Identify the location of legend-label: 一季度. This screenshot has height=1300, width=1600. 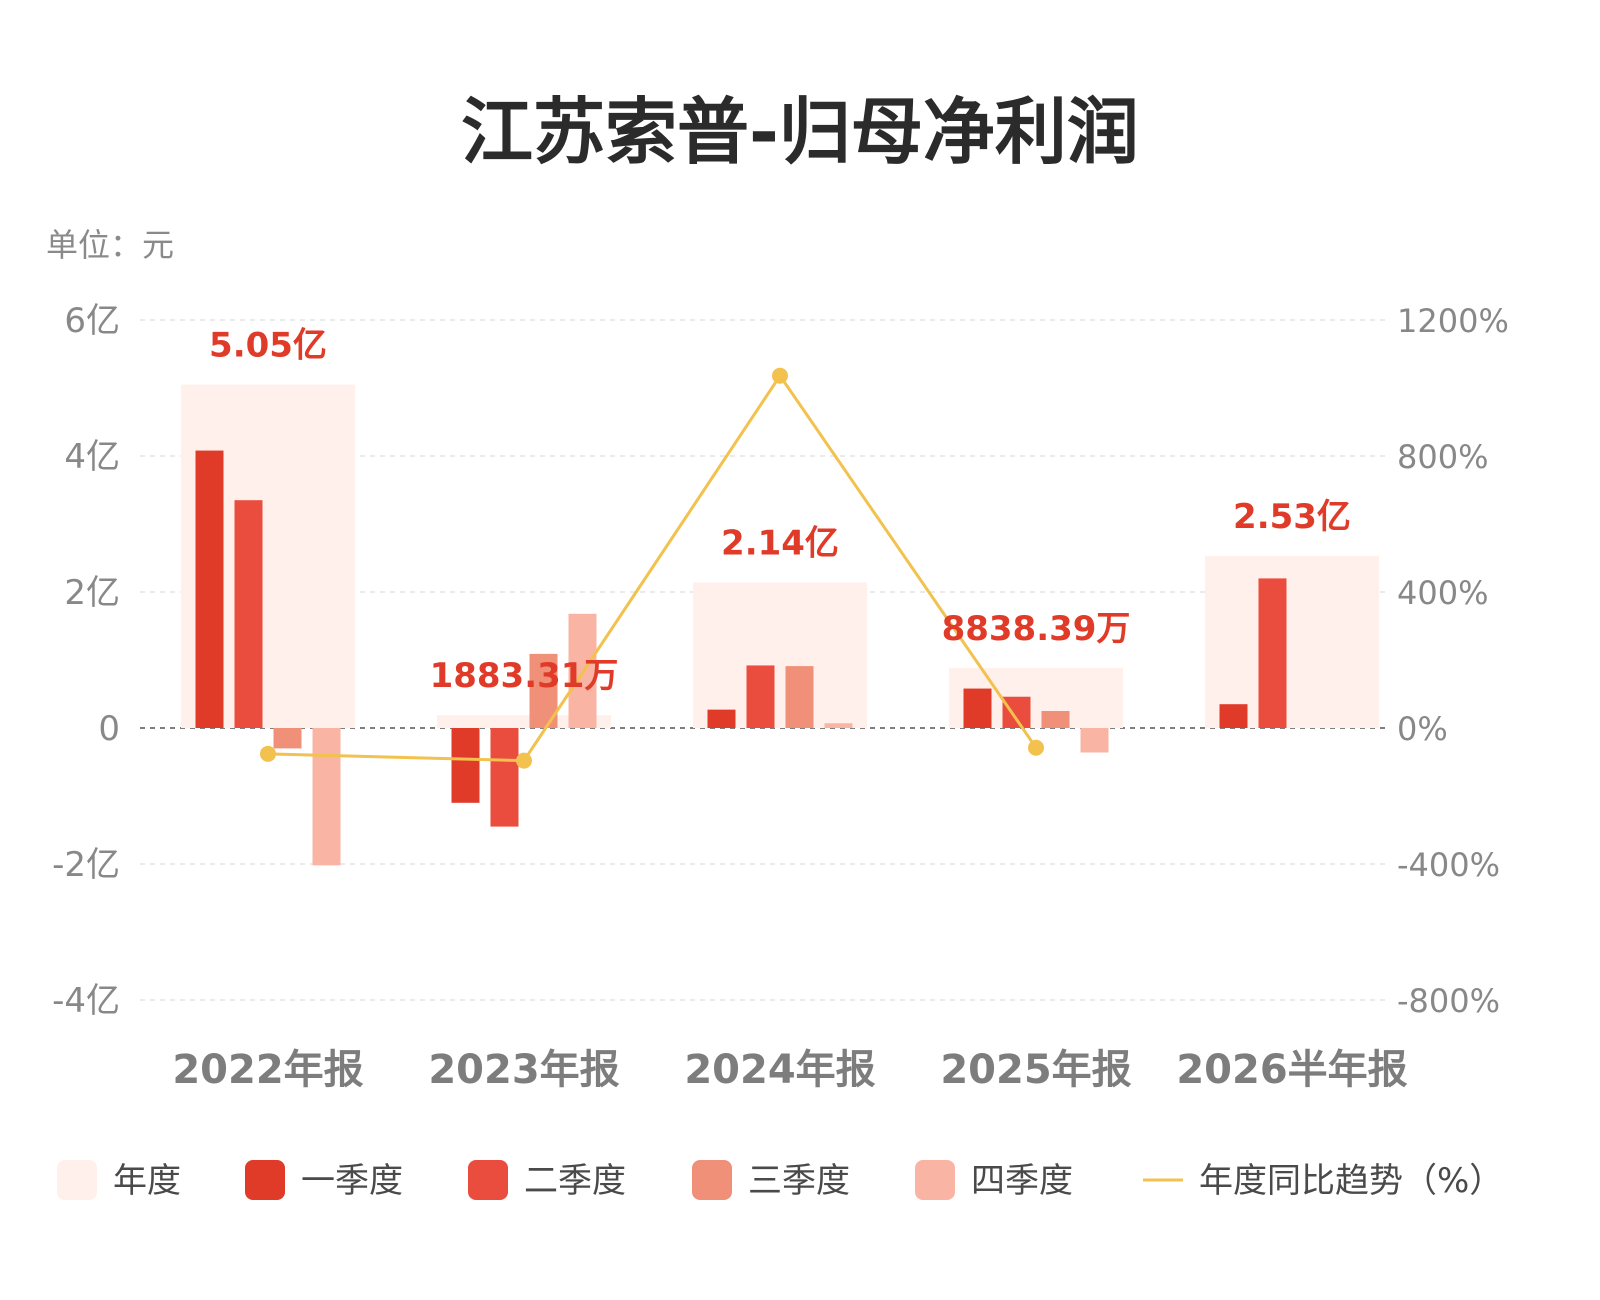
(352, 1181).